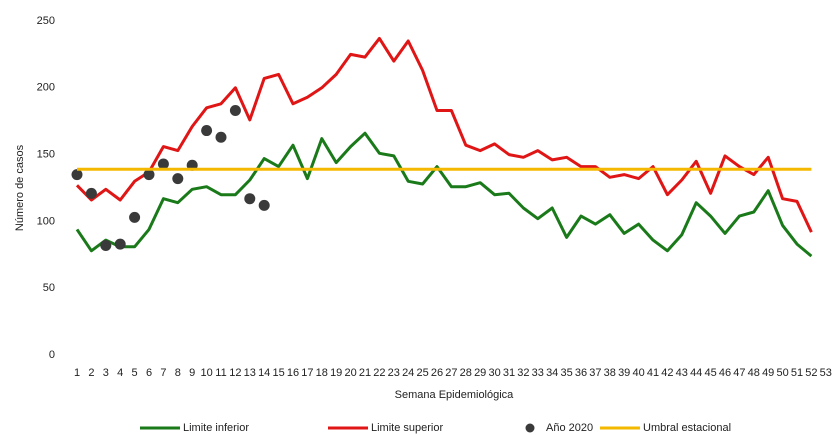 This screenshot has height=435, width=834. I want to click on x-tick-label: 49, so click(768, 373).